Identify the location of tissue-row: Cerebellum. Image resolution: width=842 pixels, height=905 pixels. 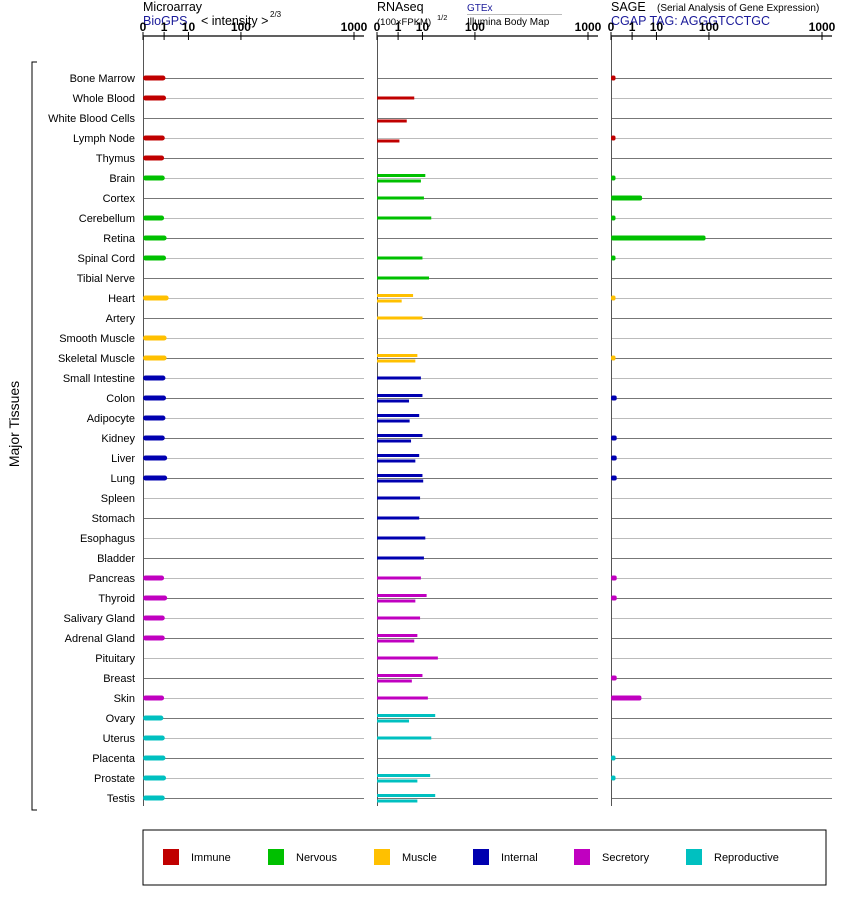
(455, 219).